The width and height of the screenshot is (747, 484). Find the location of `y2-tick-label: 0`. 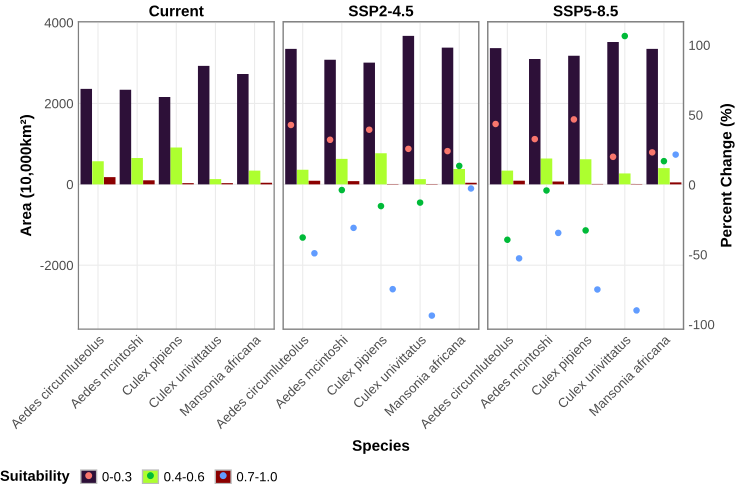

y2-tick-label: 0 is located at coordinates (692, 185).